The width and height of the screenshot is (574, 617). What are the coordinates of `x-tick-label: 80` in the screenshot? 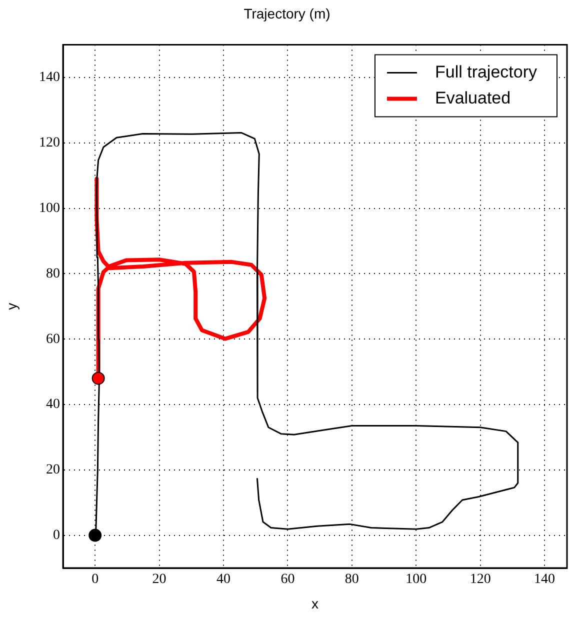 It's located at (351, 580).